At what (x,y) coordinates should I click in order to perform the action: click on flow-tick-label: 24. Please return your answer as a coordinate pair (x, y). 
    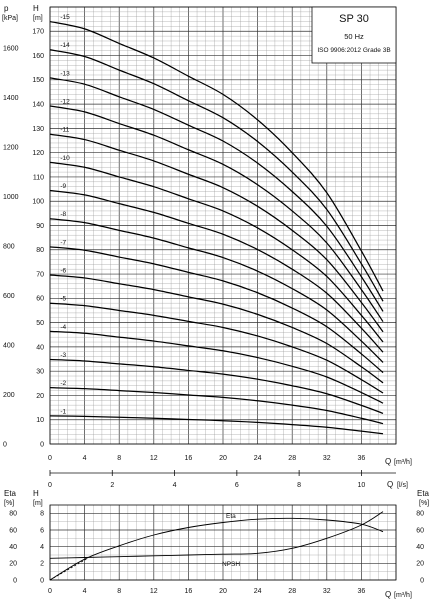
    Looking at the image, I should click on (258, 458).